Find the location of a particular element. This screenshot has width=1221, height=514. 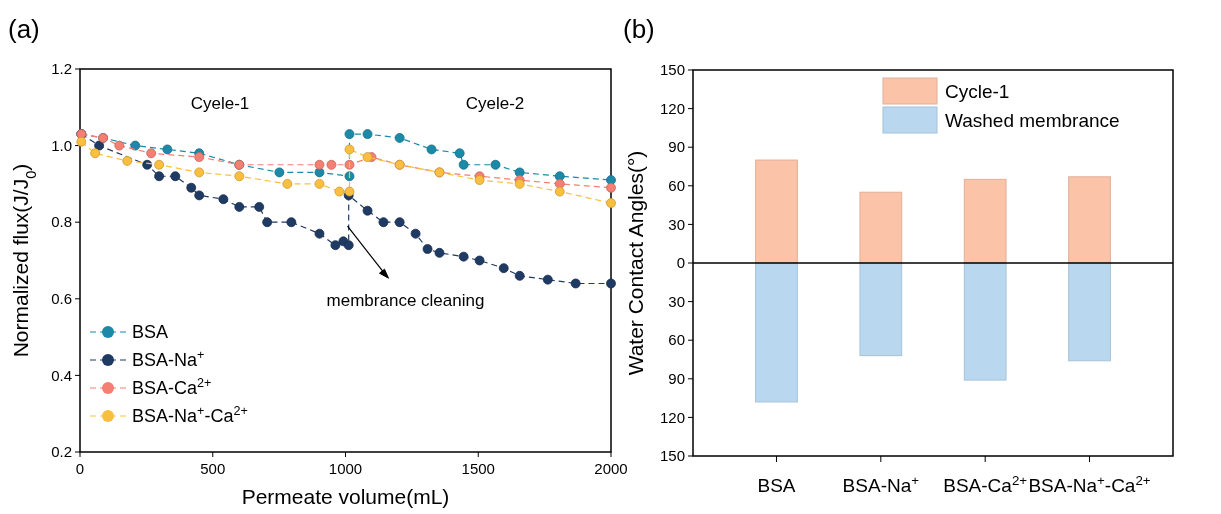

legend-label: BSA-Ca$^{2+}$ is located at coordinates (172, 387).